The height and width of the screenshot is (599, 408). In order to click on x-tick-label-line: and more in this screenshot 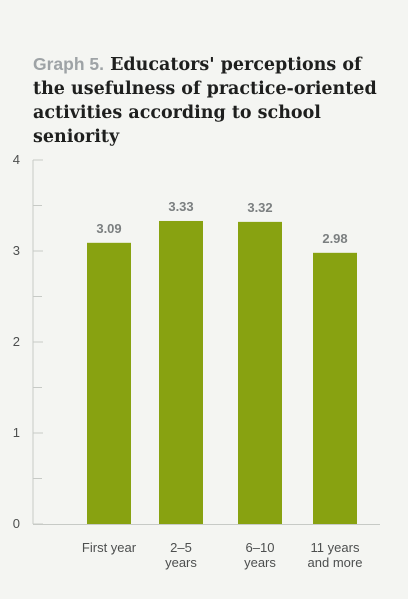, I will do `click(335, 562)`.